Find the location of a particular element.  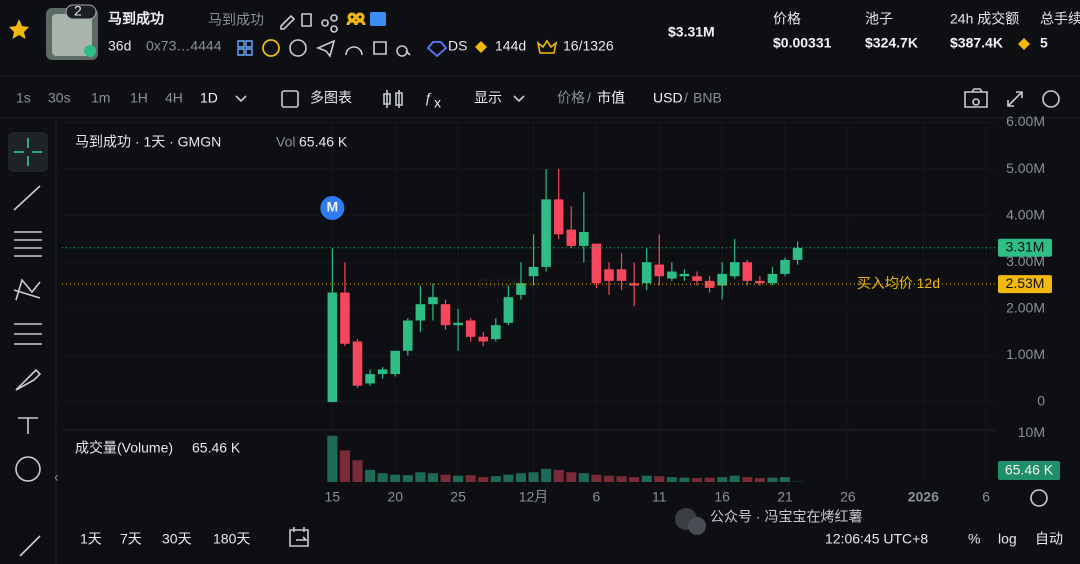

warn-icon is located at coordinates (271, 48).